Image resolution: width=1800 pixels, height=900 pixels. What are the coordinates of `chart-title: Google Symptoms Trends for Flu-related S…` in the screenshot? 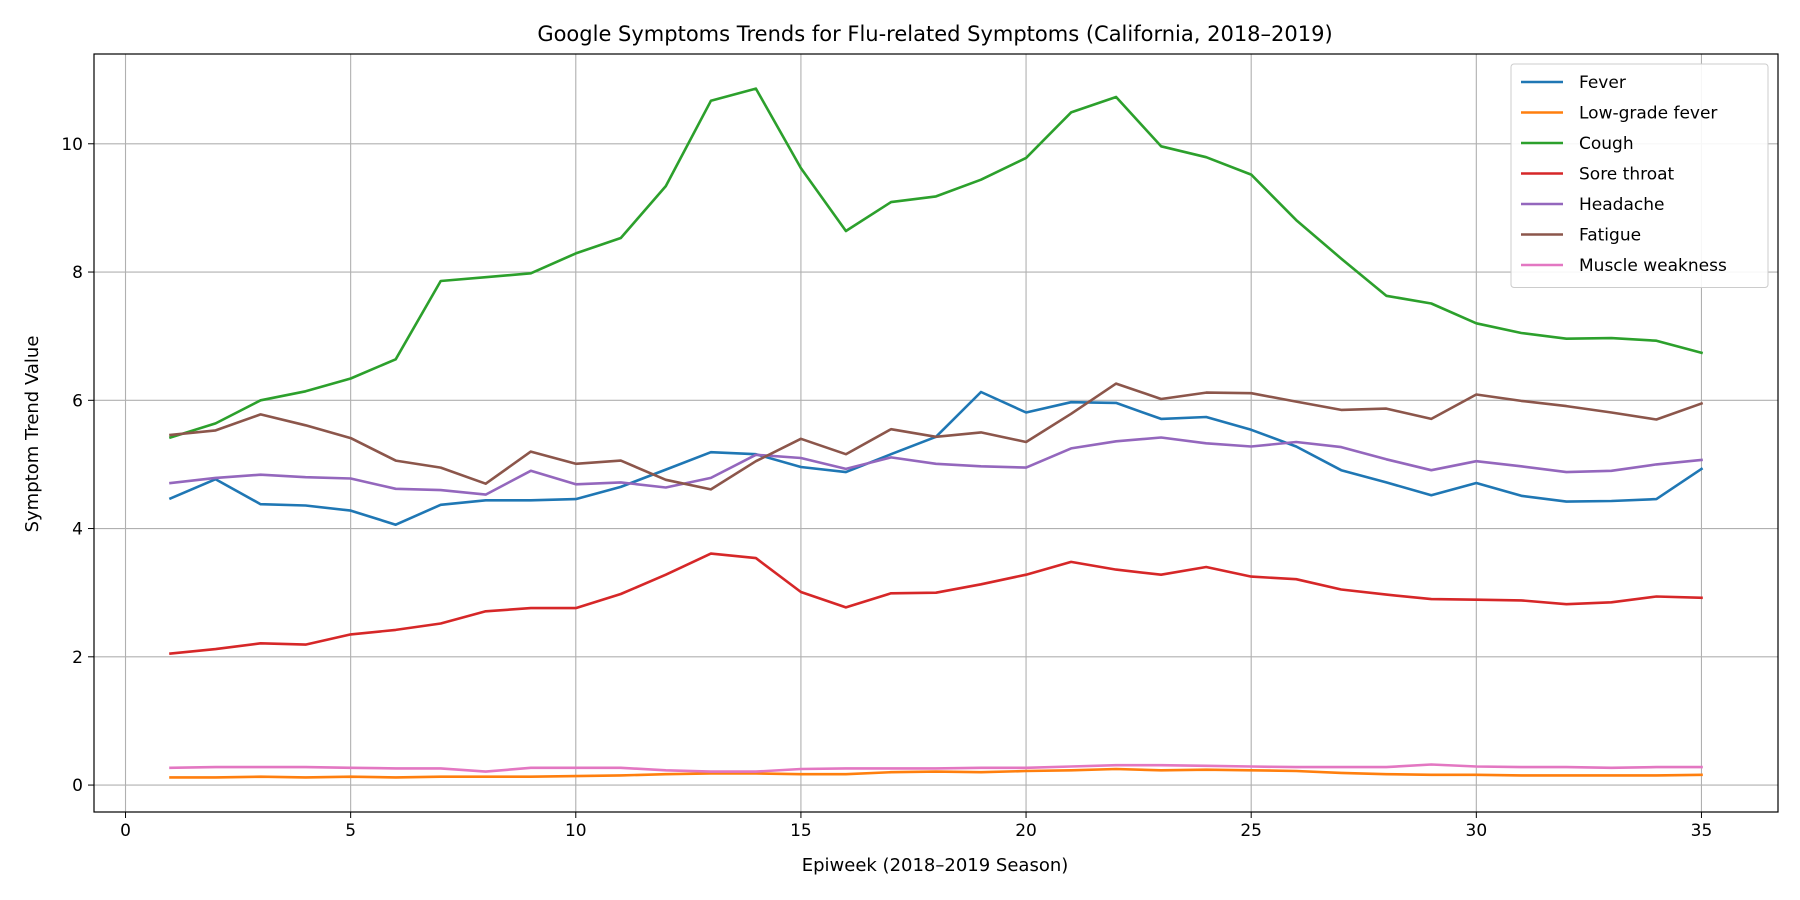 It's located at (934, 34).